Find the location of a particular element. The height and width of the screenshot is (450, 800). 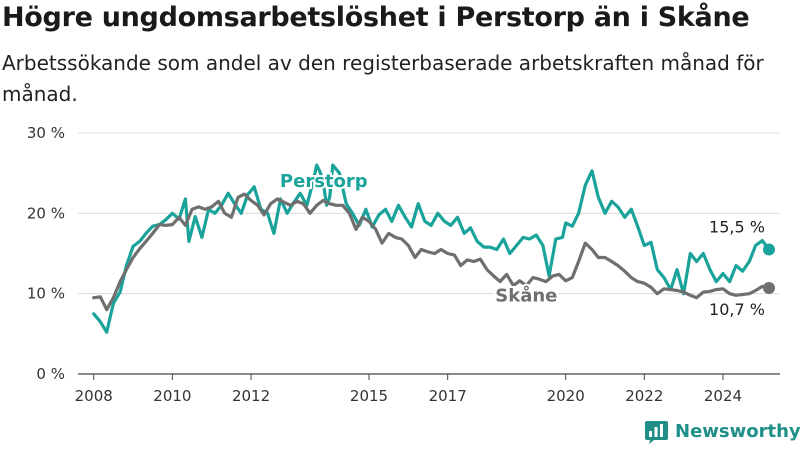

bar-chart-icon is located at coordinates (656, 432).